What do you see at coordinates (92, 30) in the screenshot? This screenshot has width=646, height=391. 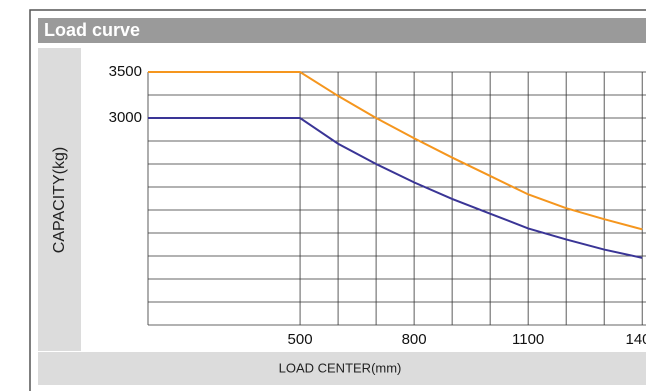 I see `chart-title: Load curve` at bounding box center [92, 30].